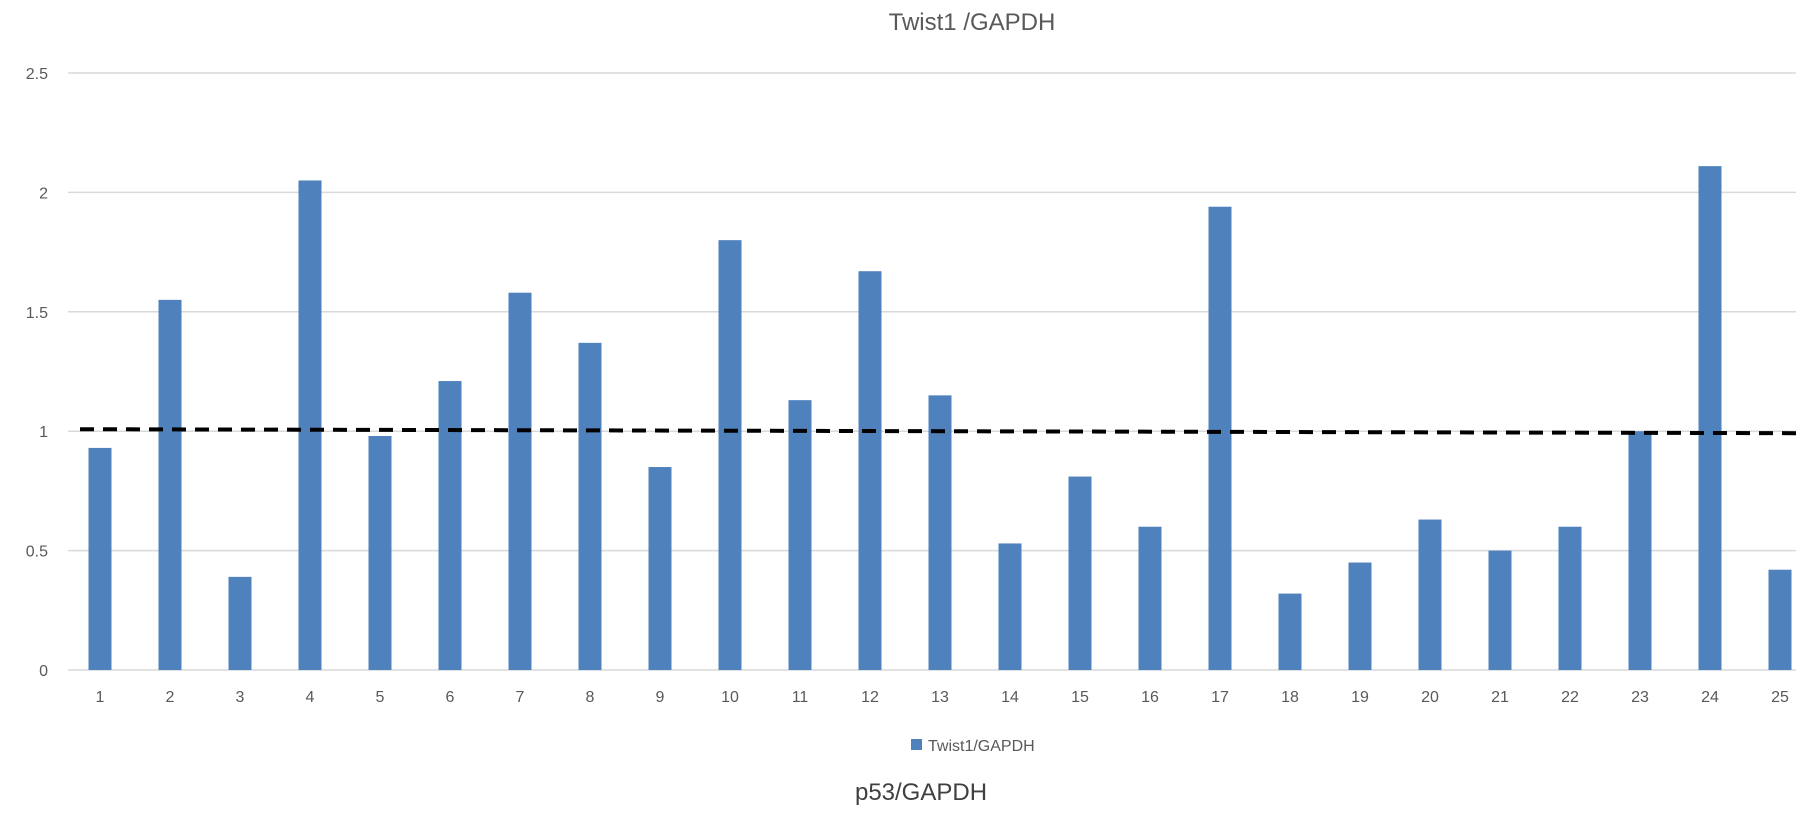  What do you see at coordinates (43, 432) in the screenshot?
I see `y-tick-label: 1` at bounding box center [43, 432].